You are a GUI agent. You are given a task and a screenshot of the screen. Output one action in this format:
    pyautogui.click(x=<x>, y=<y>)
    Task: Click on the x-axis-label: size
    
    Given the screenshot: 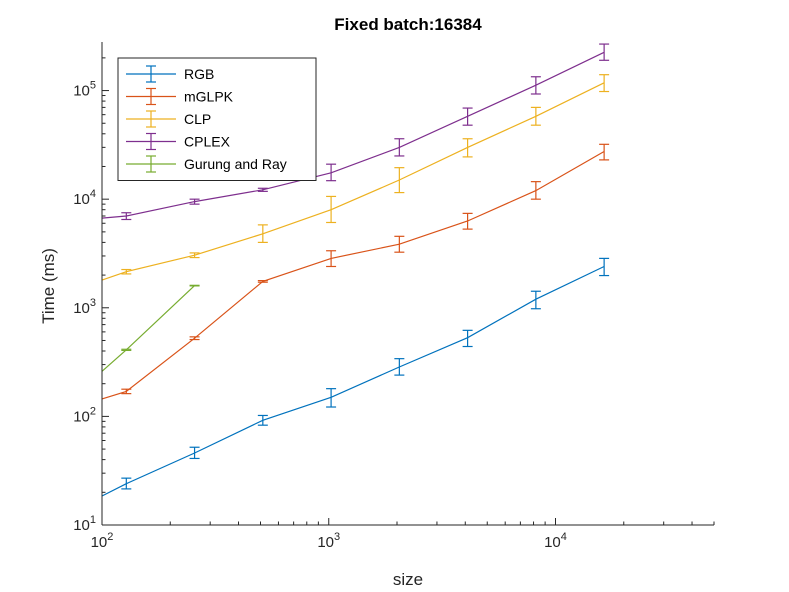 What is the action you would take?
    pyautogui.click(x=408, y=579)
    